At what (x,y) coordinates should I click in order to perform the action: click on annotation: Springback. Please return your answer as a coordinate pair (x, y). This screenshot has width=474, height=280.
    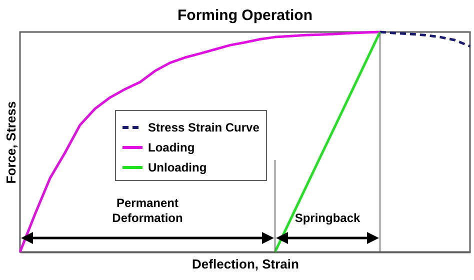
    Looking at the image, I should click on (327, 218).